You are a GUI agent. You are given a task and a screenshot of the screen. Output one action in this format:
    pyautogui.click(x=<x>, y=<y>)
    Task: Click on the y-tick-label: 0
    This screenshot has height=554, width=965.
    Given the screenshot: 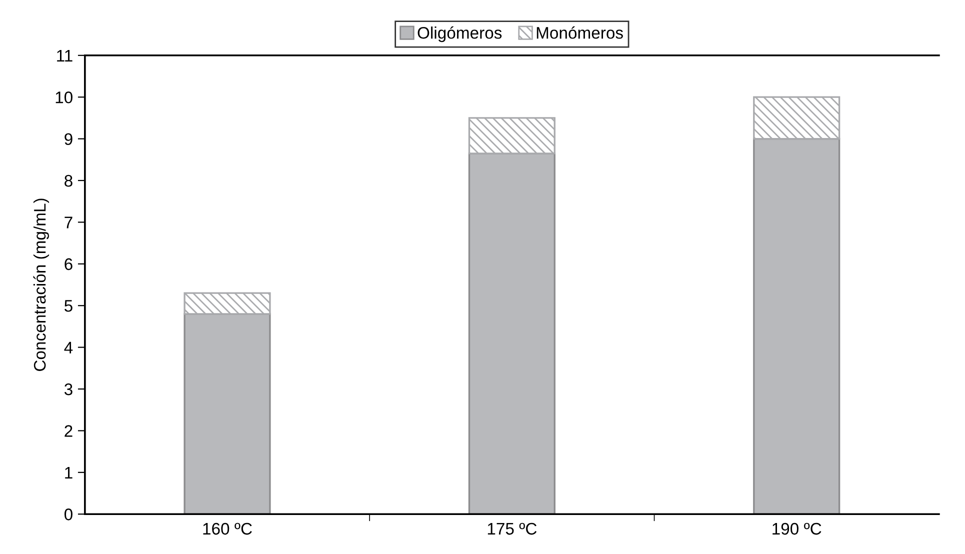 What is the action you would take?
    pyautogui.click(x=68, y=514)
    